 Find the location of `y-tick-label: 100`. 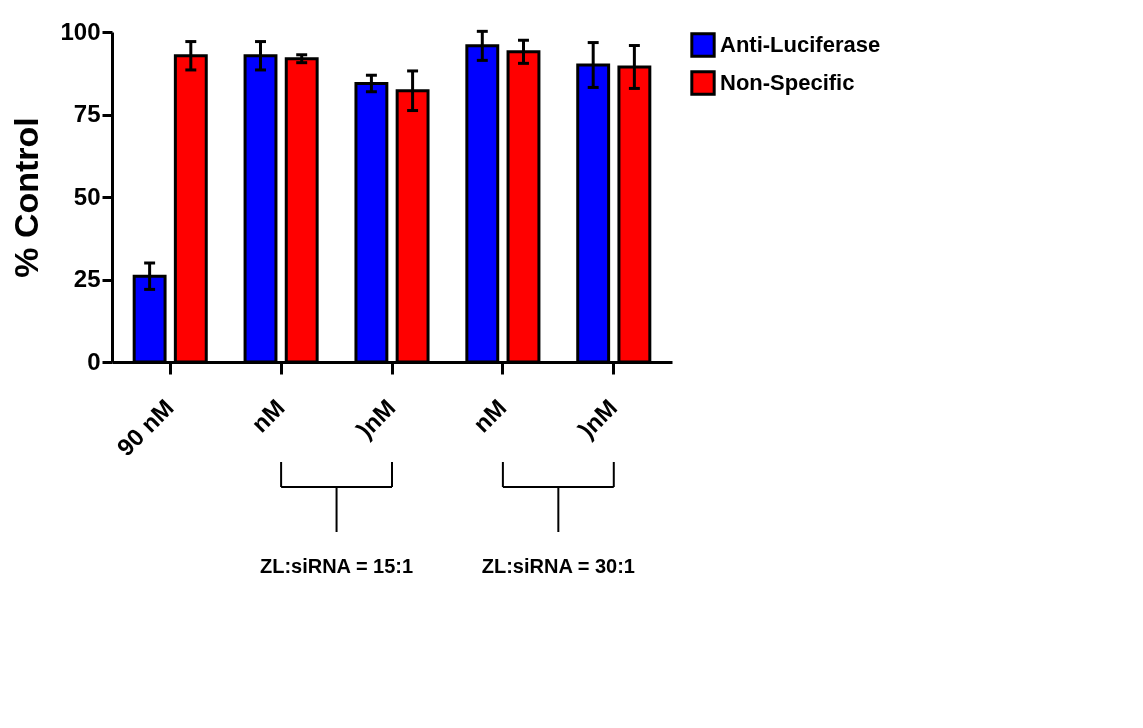

y-tick-label: 100 is located at coordinates (80, 31).